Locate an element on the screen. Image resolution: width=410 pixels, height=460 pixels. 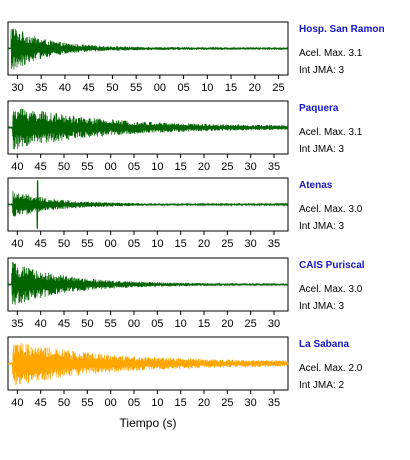
panel-5: 40 45 50 55 00 05 10 15 20 25 30 35 is located at coordinates (148, 372).